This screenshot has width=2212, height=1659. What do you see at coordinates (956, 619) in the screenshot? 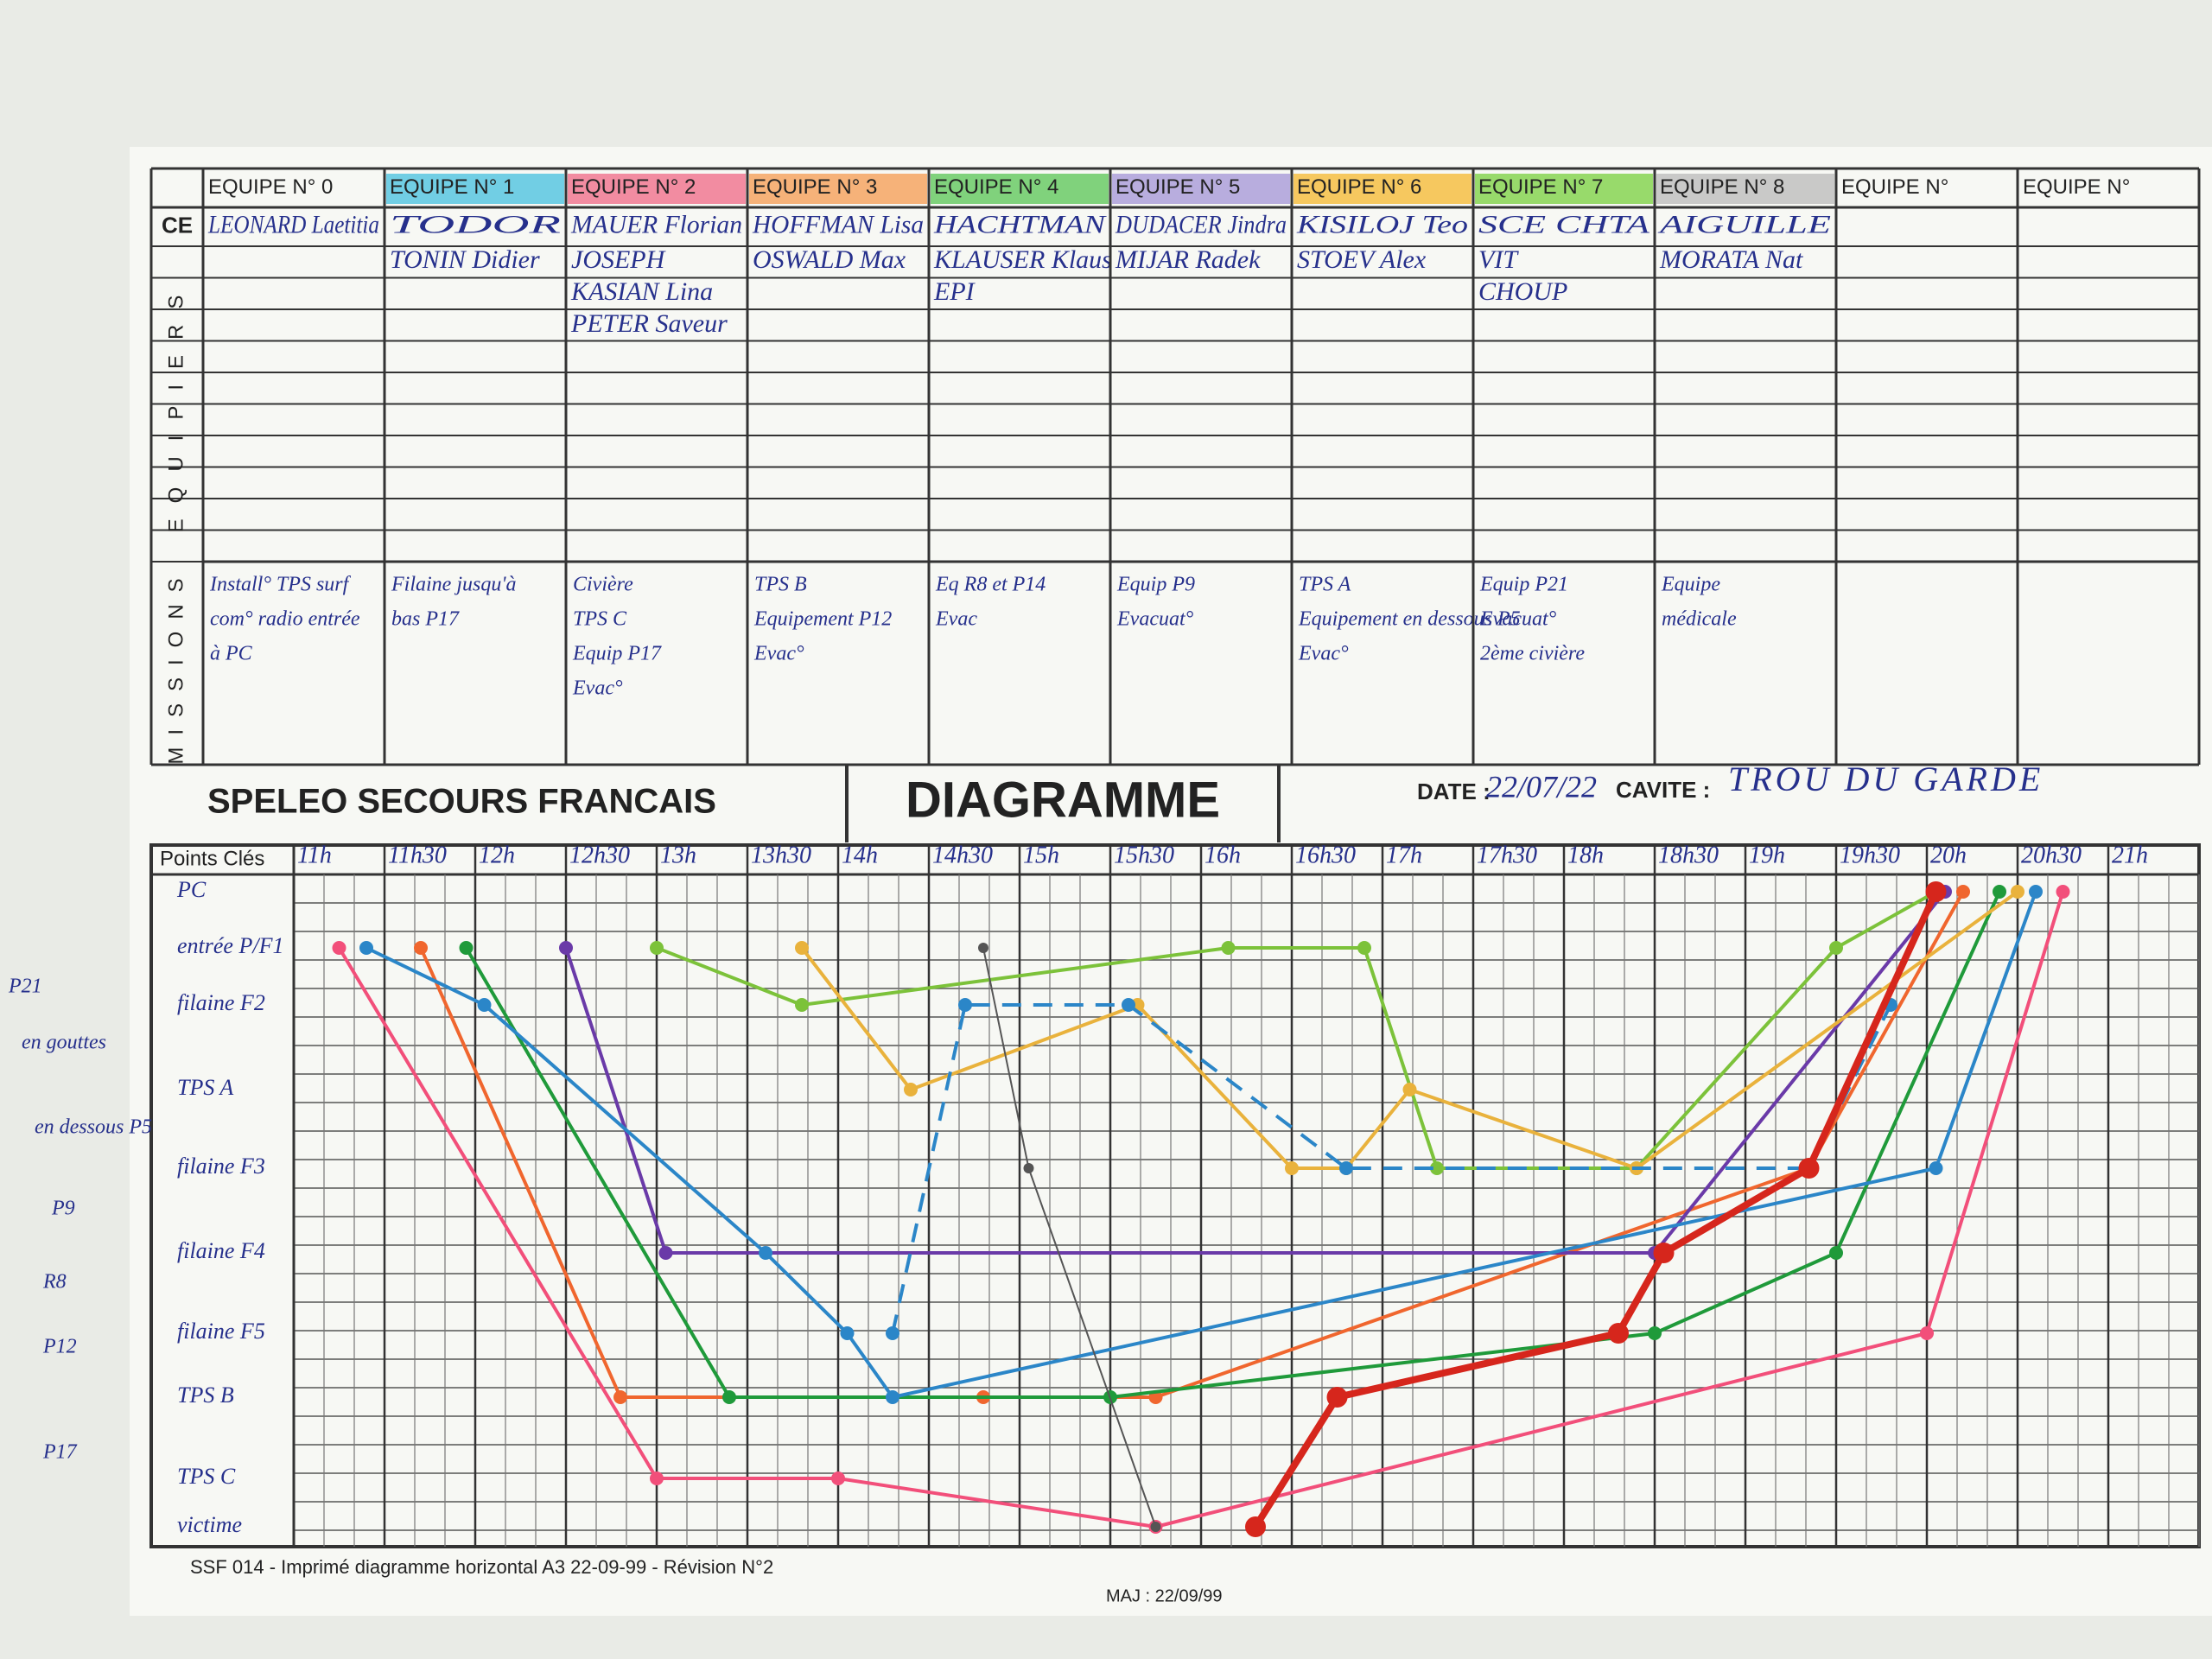
I see `team-mission: Evac` at bounding box center [956, 619].